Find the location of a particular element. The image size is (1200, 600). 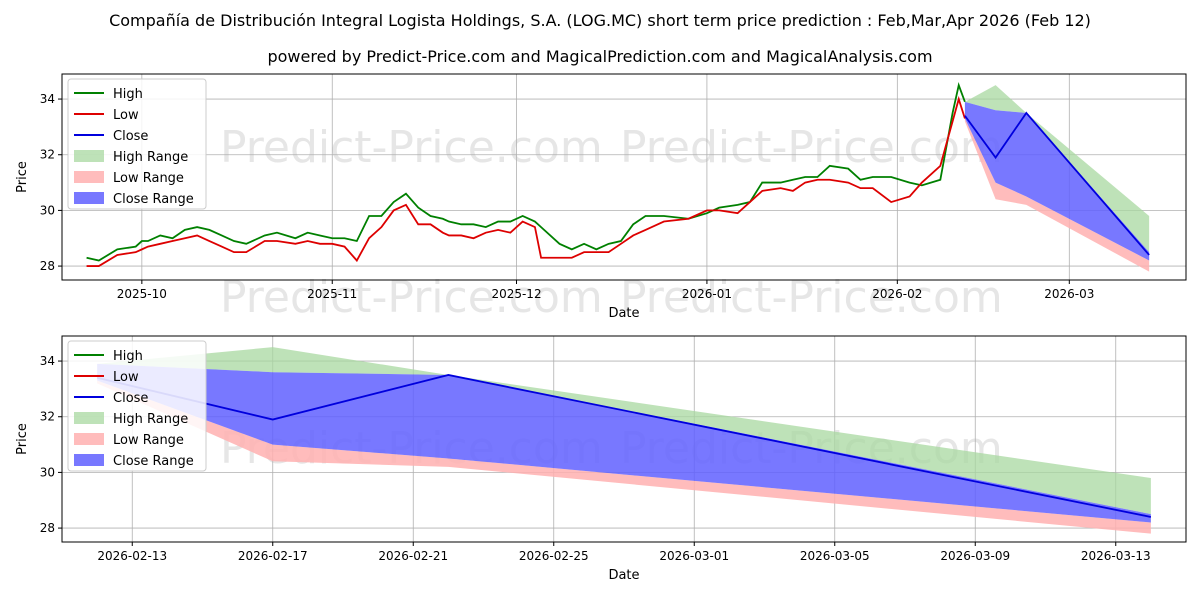

x-tick-label: 2025-10 is located at coordinates (142, 294).